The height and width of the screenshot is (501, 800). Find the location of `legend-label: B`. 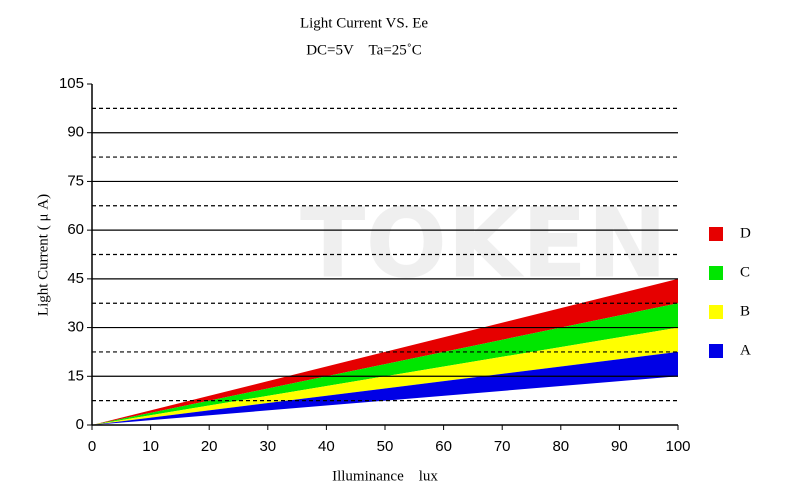

legend-label: B is located at coordinates (745, 311).